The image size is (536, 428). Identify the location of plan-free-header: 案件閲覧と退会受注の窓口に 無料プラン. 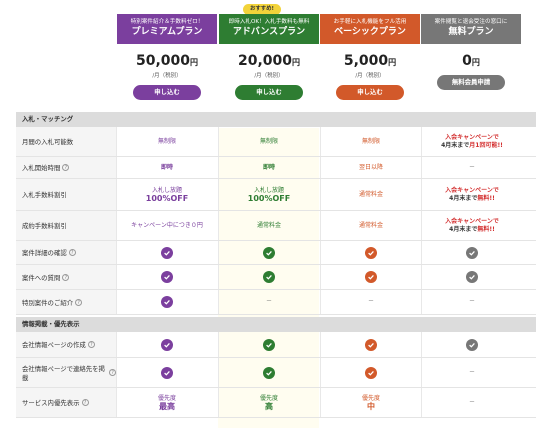
(471, 29).